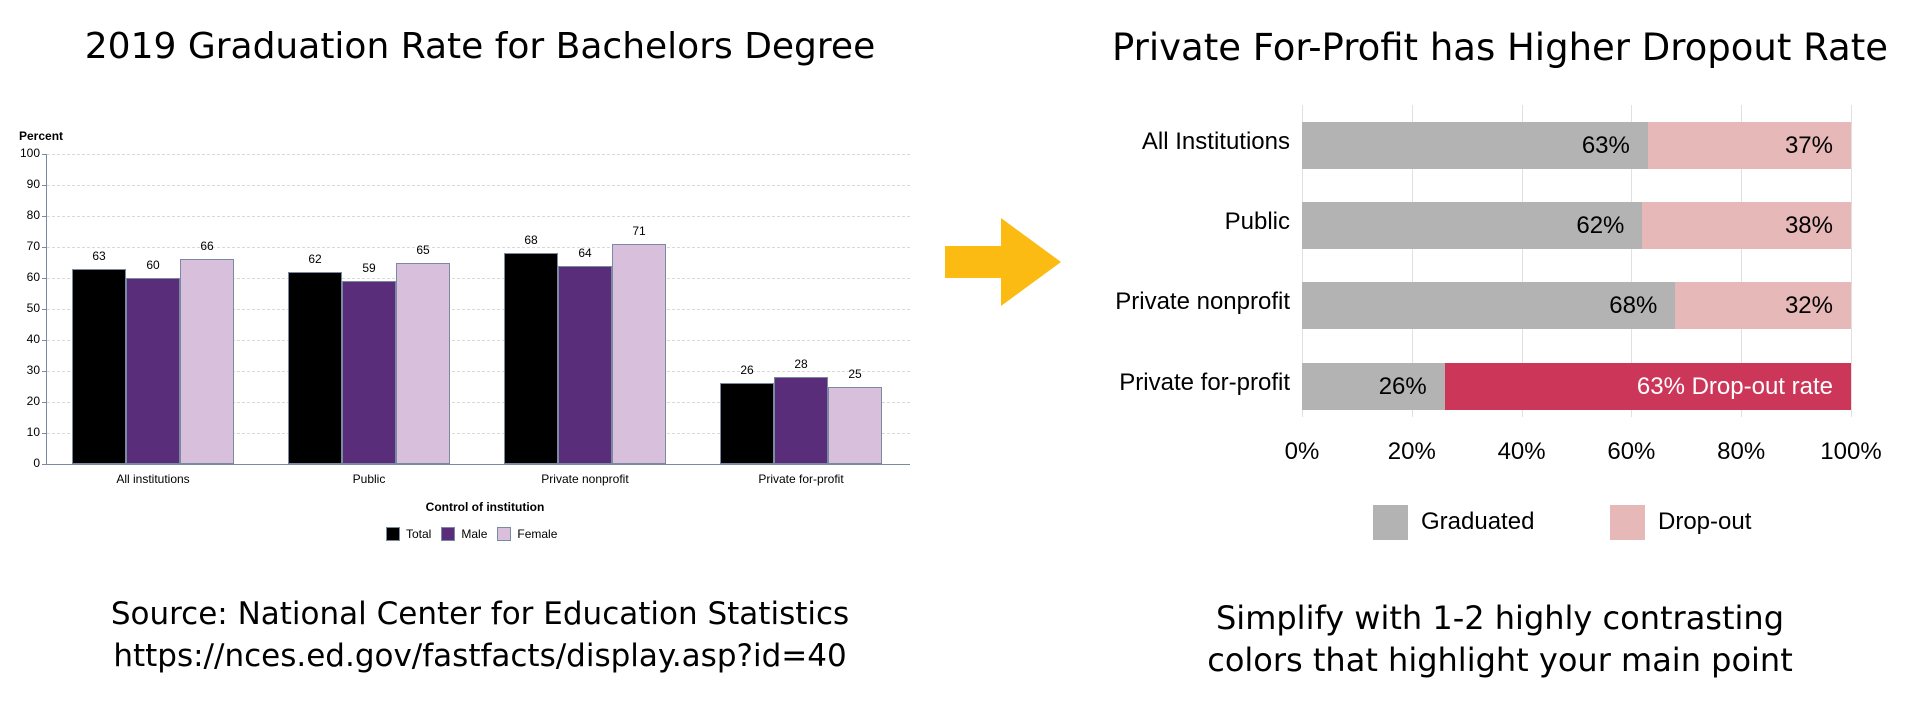 Image resolution: width=1920 pixels, height=714 pixels. What do you see at coordinates (1734, 386) in the screenshot?
I see `segment-value-label: 63% Drop-out rate` at bounding box center [1734, 386].